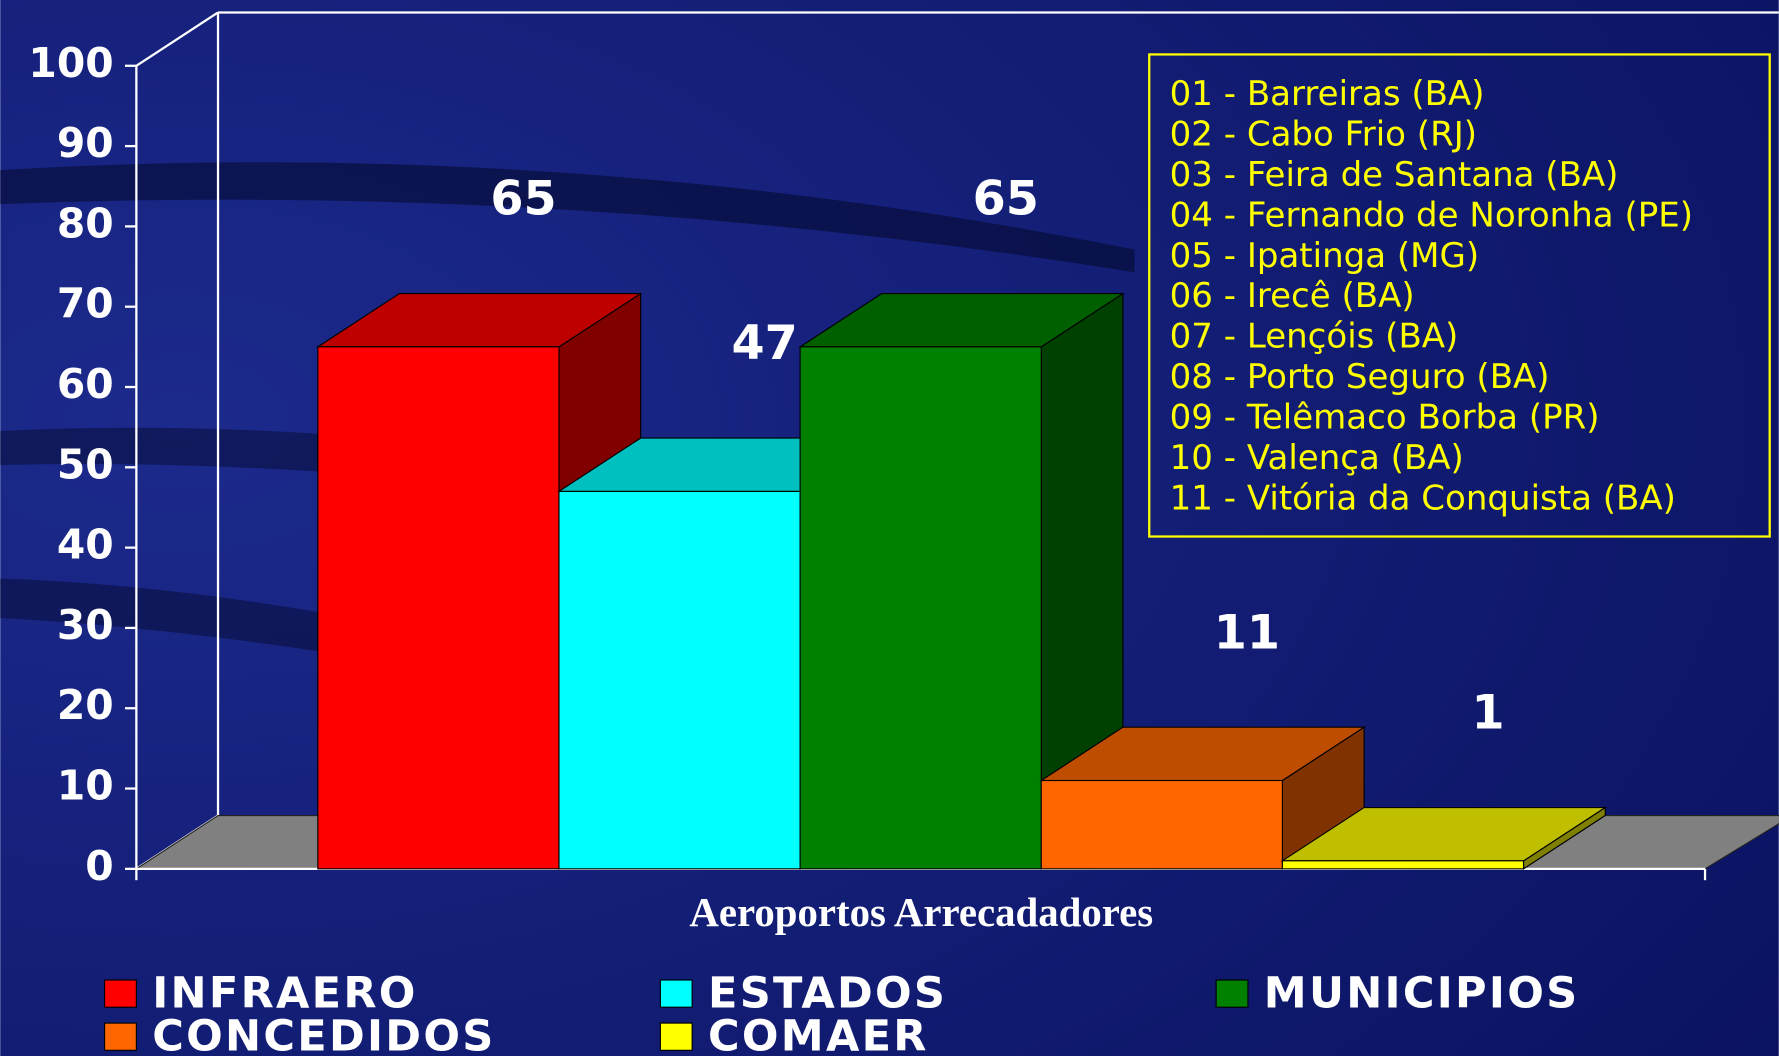 The image size is (1779, 1056). I want to click on y-tick-label: 60, so click(85, 384).